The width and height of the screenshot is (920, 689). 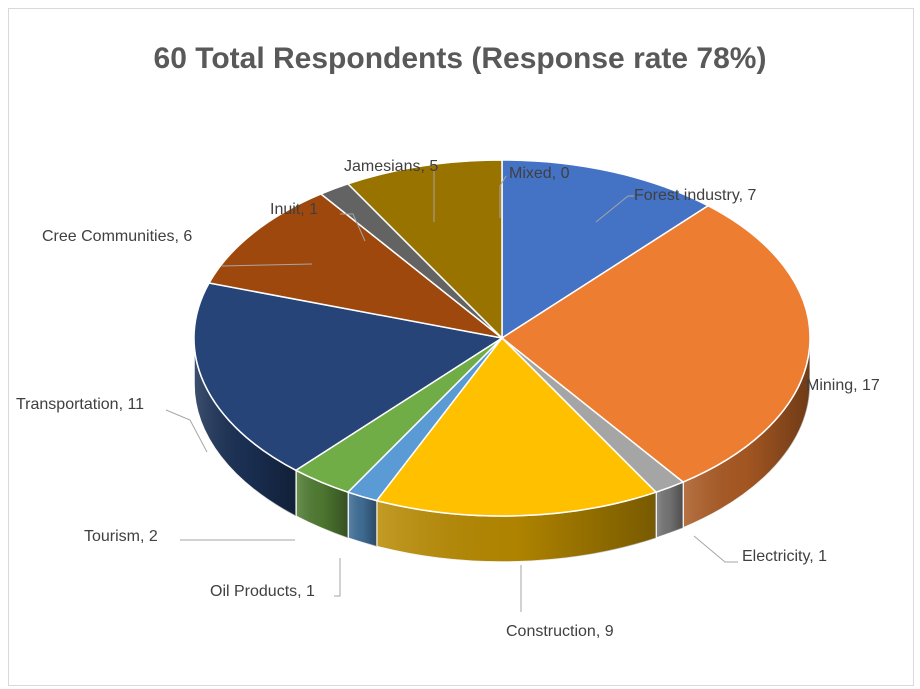 What do you see at coordinates (80, 404) in the screenshot?
I see `data-label-transportation: Transportation, 11` at bounding box center [80, 404].